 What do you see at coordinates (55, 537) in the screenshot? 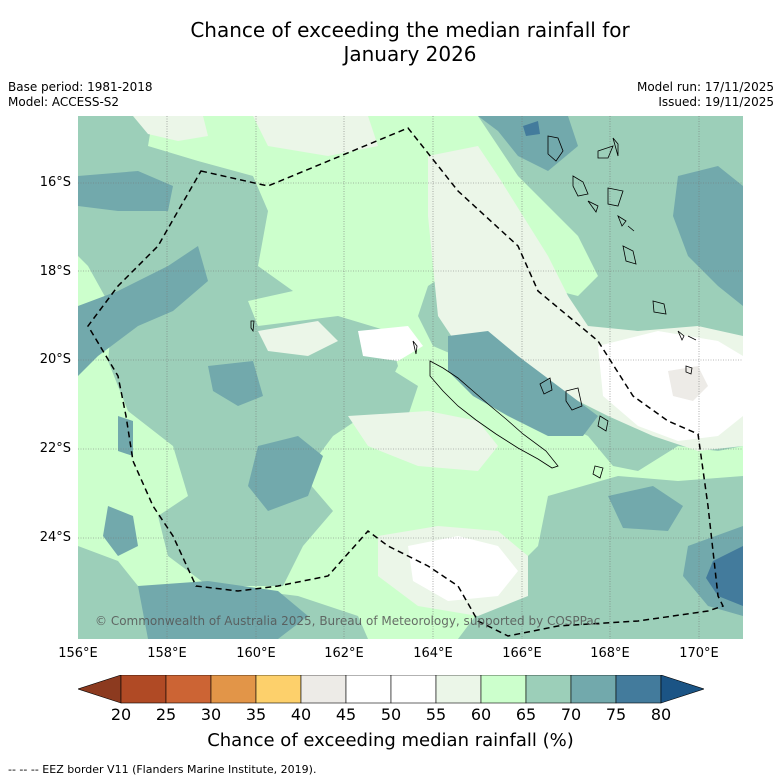
I see `lat-label-24s: 24°S` at bounding box center [55, 537].